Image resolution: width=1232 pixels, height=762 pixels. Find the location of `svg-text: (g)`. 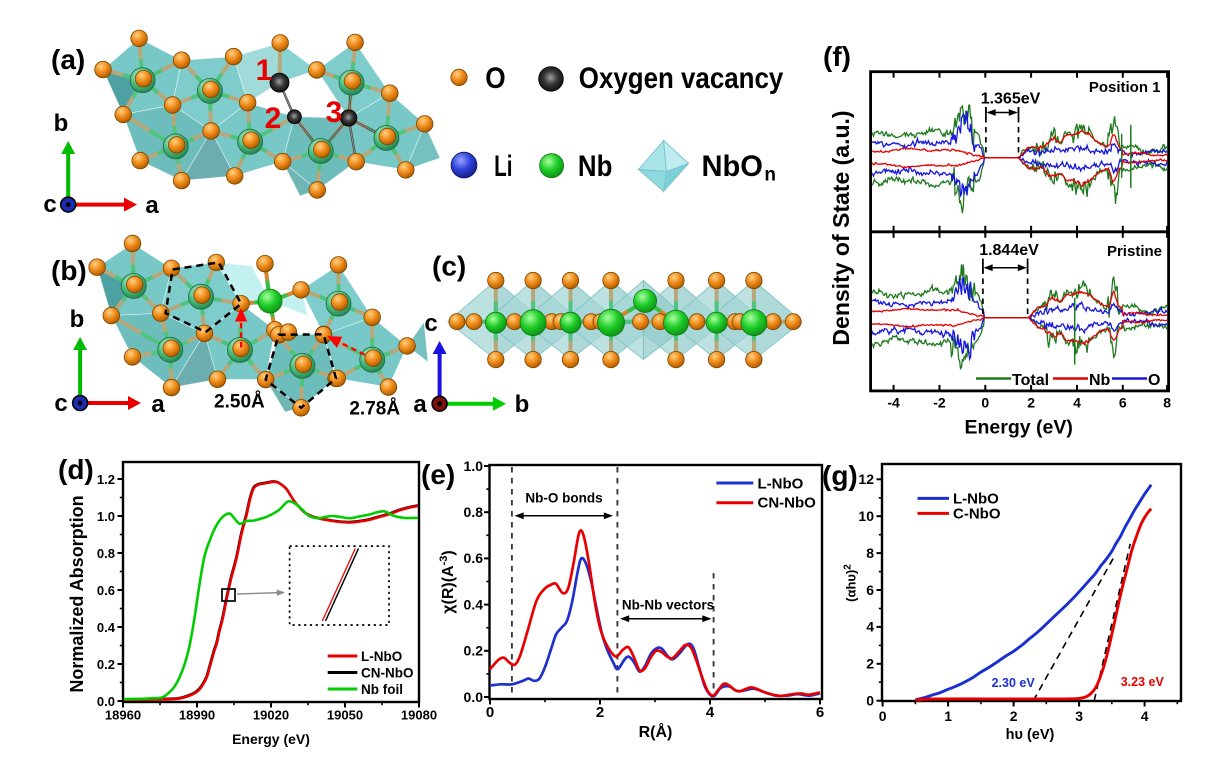

svg-text: (g) is located at coordinates (840, 475).